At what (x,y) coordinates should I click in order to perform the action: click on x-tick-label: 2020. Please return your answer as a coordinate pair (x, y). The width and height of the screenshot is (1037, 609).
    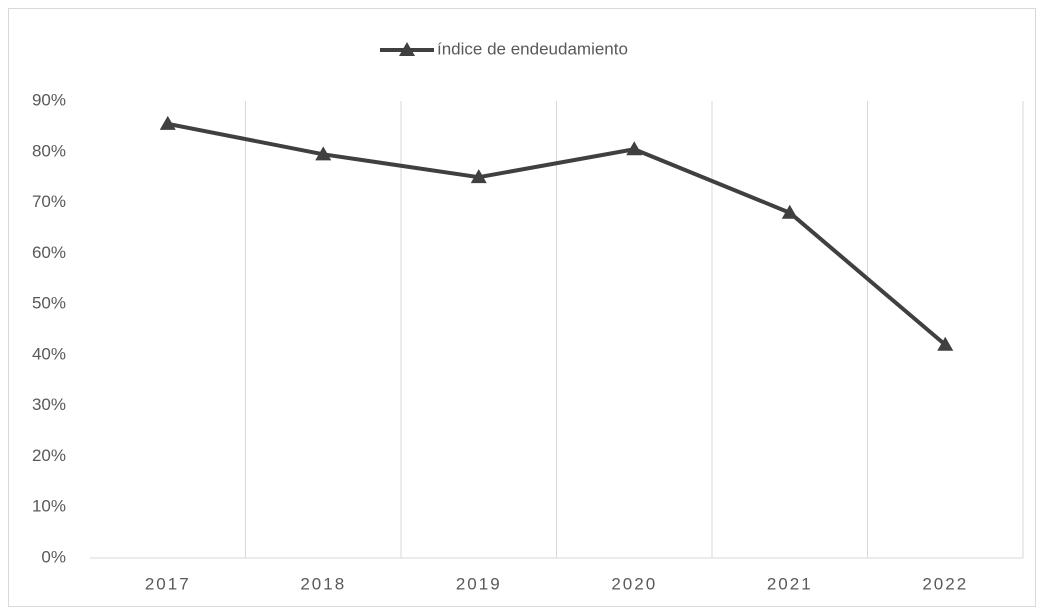
    Looking at the image, I should click on (634, 583).